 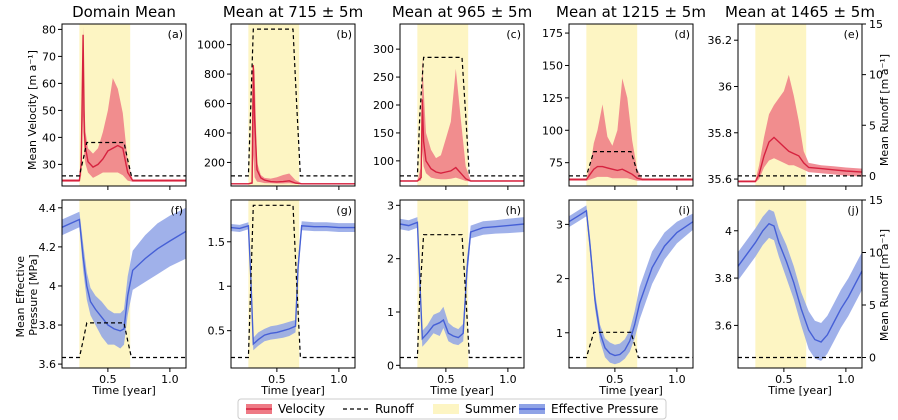 I want to click on panel-letter-j: (j), so click(x=853, y=210).